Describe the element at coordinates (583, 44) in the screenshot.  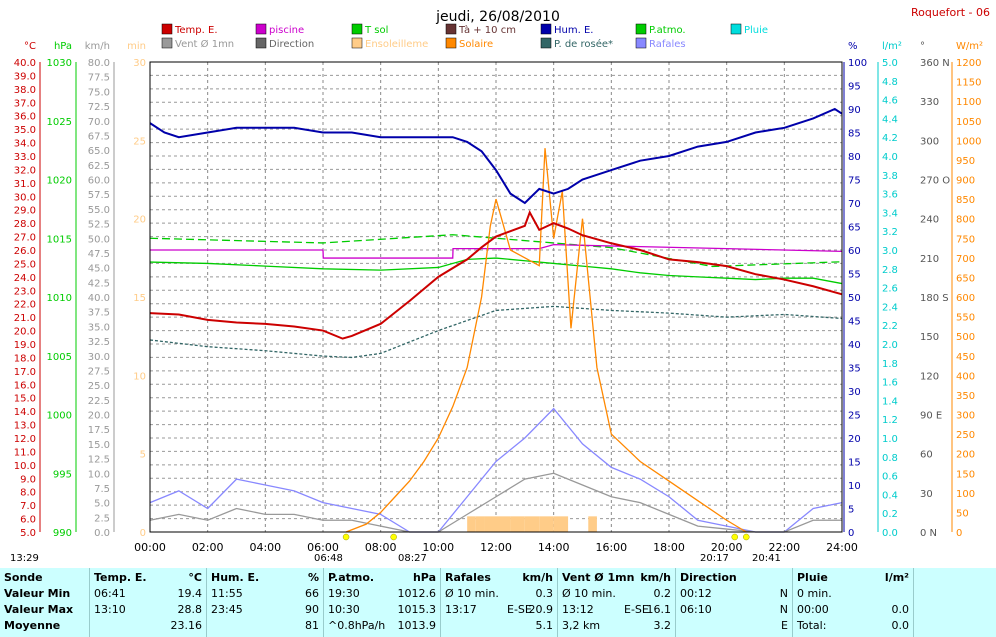
I see `legend-label: P. de rosée*` at that location.